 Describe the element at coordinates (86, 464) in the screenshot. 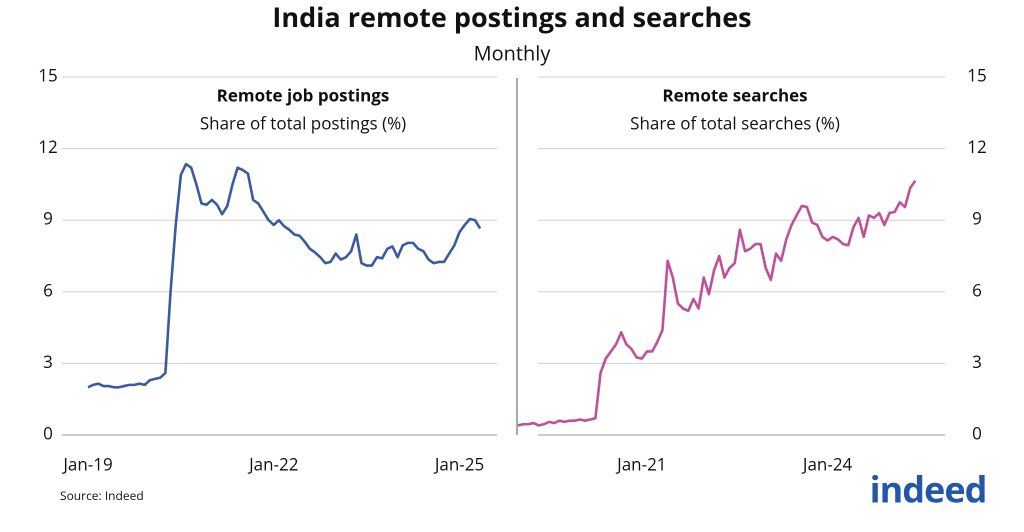

I see `x-tick-label: Jan-19` at that location.